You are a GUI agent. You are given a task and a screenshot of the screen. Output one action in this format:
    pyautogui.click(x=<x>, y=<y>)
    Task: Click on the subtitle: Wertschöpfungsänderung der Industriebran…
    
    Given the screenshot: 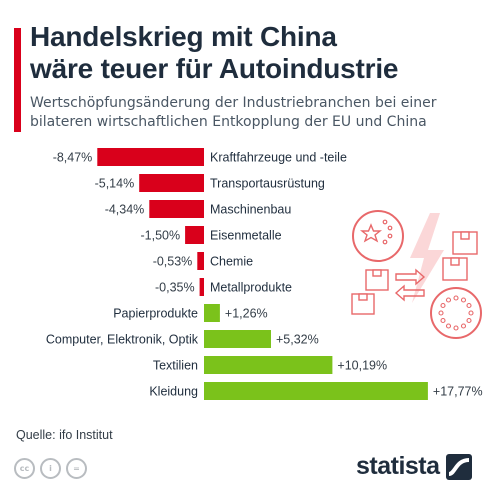 What is the action you would take?
    pyautogui.click(x=260, y=113)
    